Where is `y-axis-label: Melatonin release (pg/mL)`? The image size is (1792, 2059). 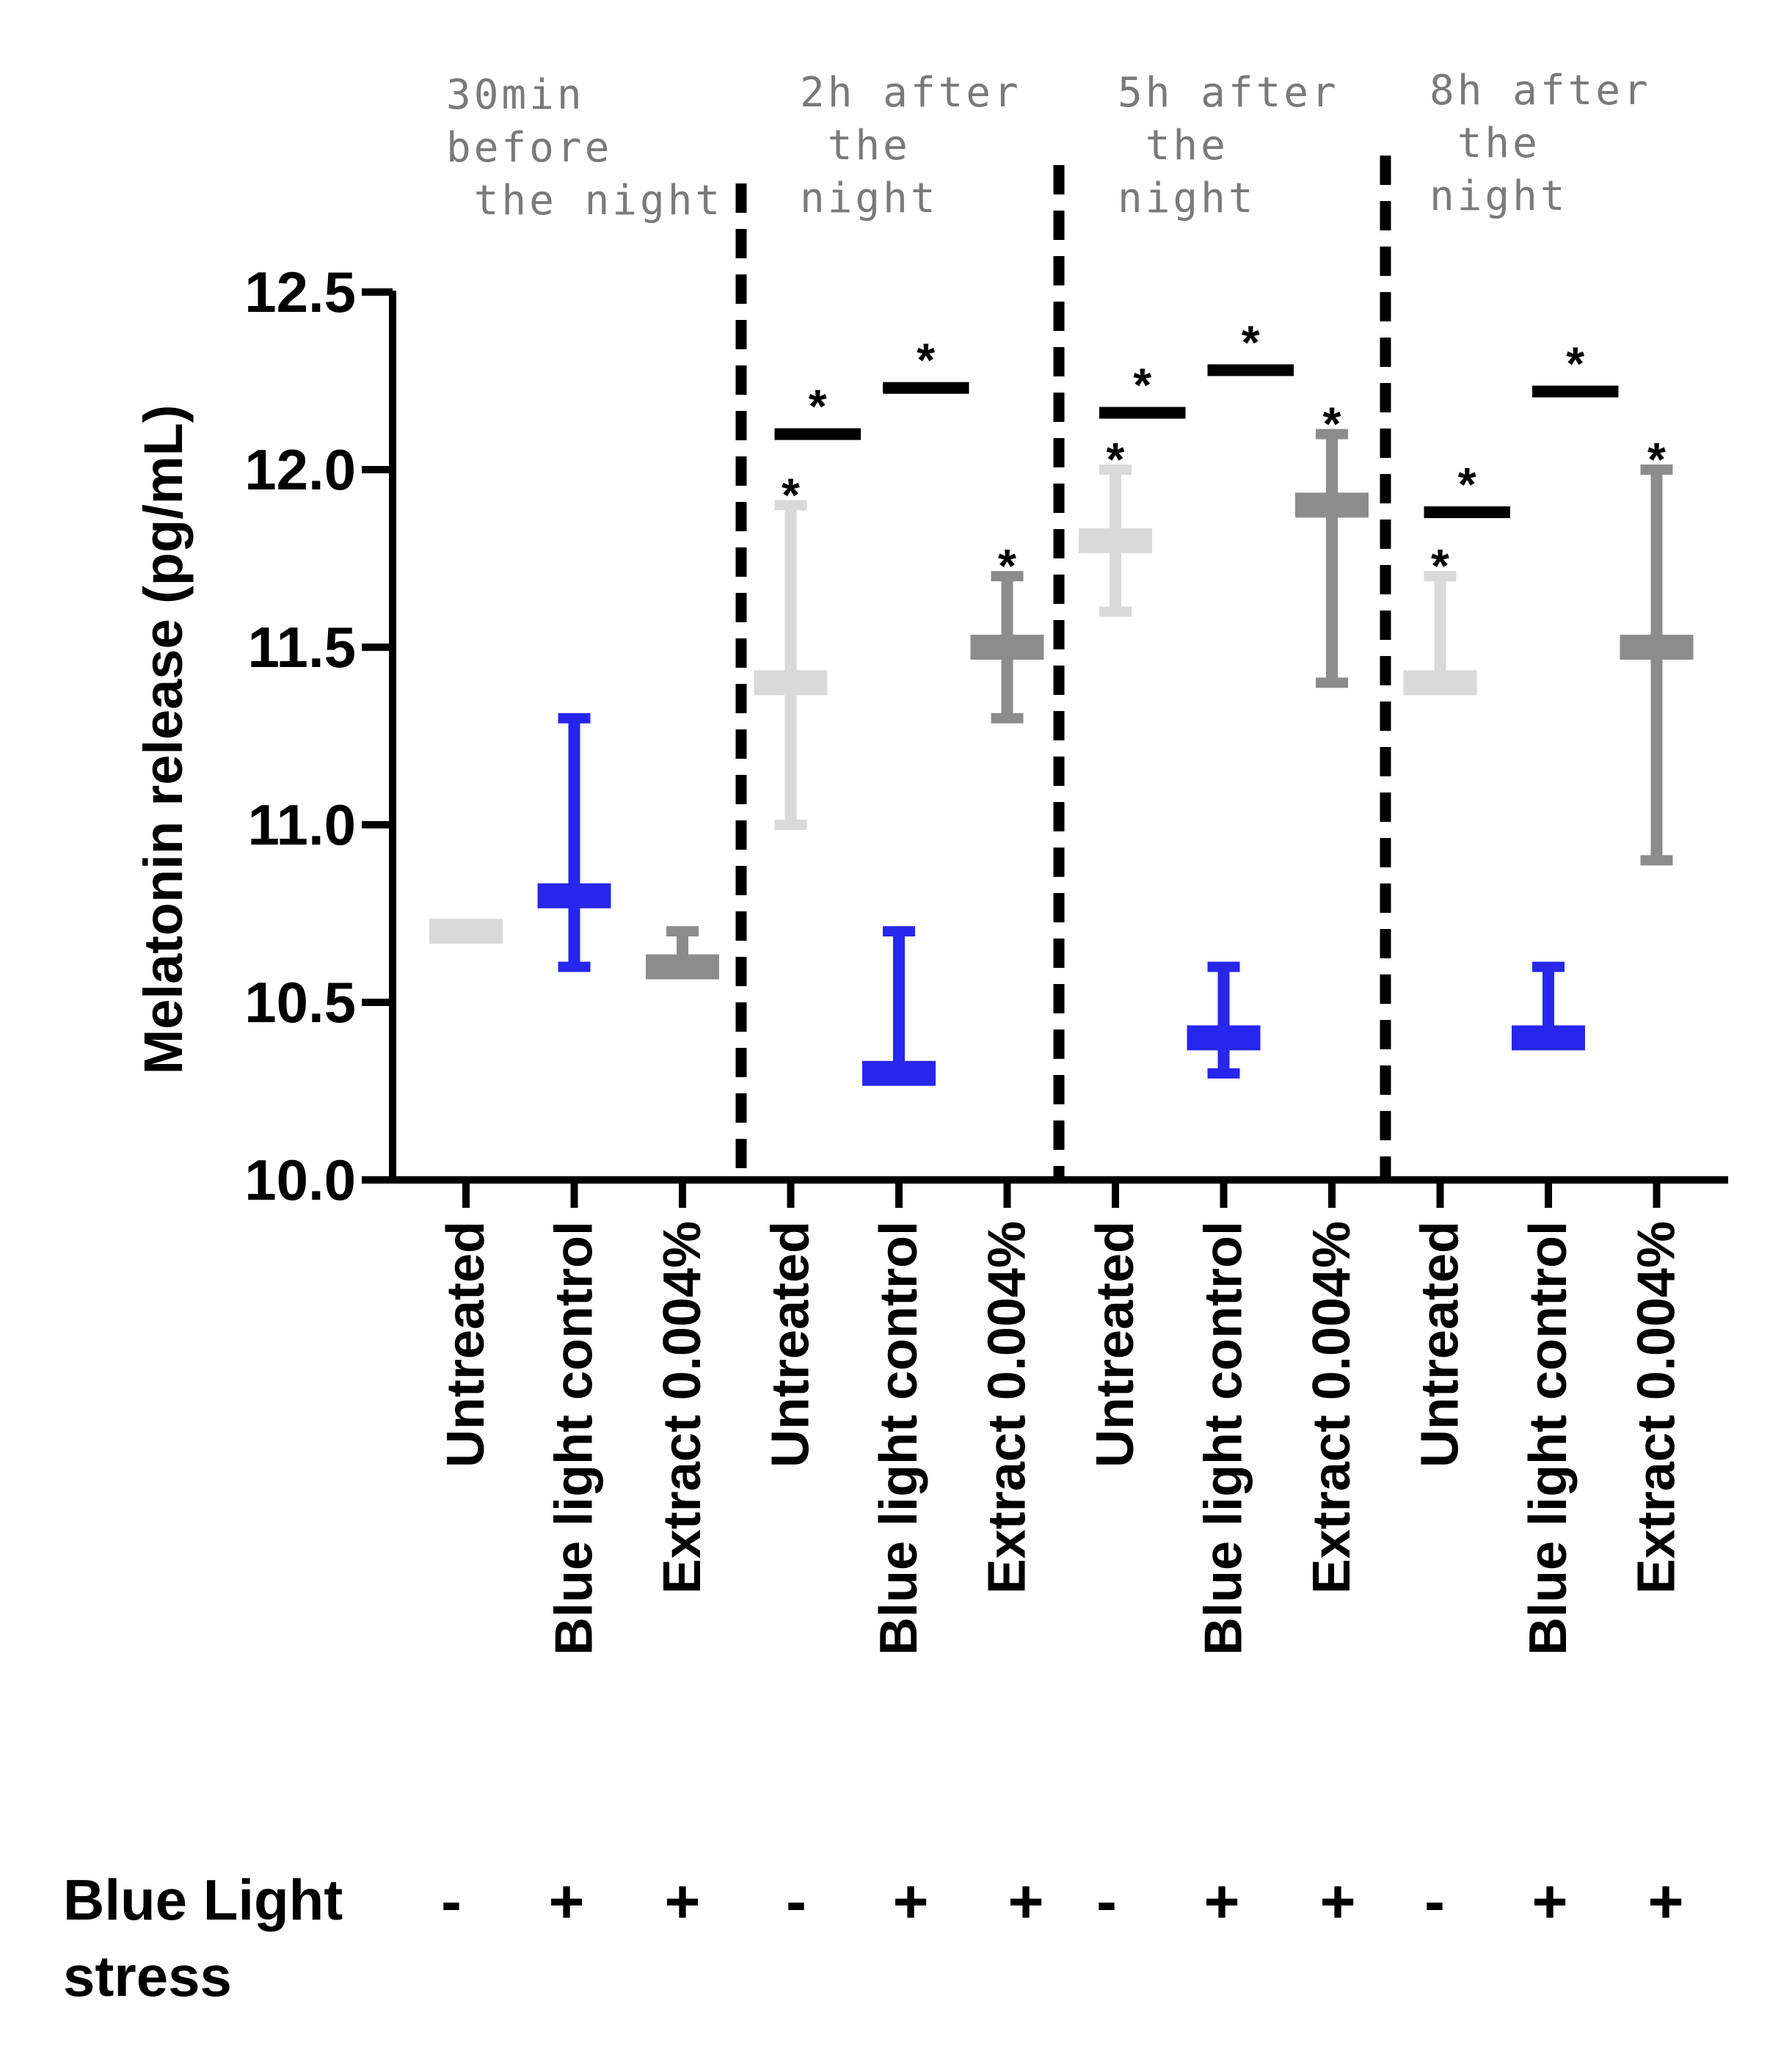 y-axis-label: Melatonin release (pg/mL) is located at coordinates (163, 740).